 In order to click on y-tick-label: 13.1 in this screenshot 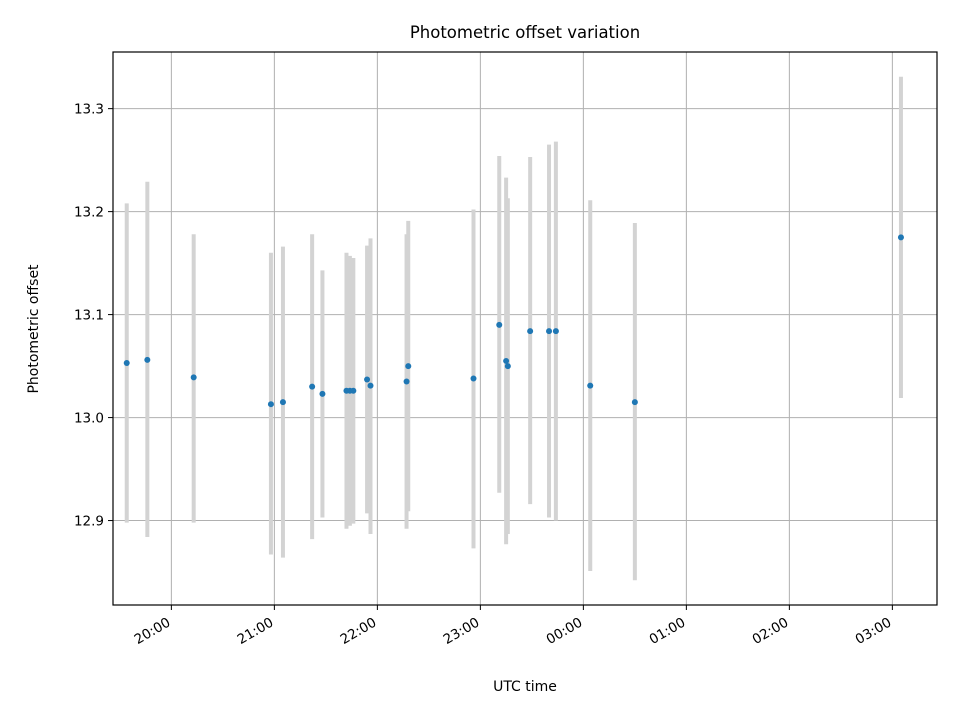, I will do `click(89, 316)`.